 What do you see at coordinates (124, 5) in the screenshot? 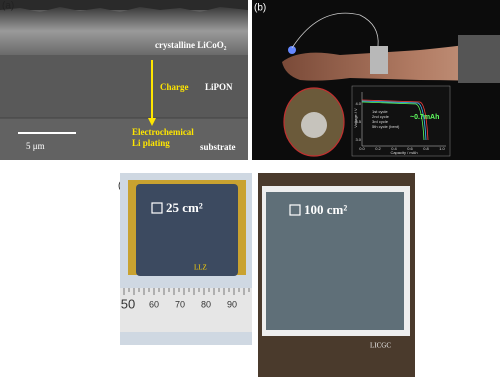
I see `sem-top` at bounding box center [124, 5].